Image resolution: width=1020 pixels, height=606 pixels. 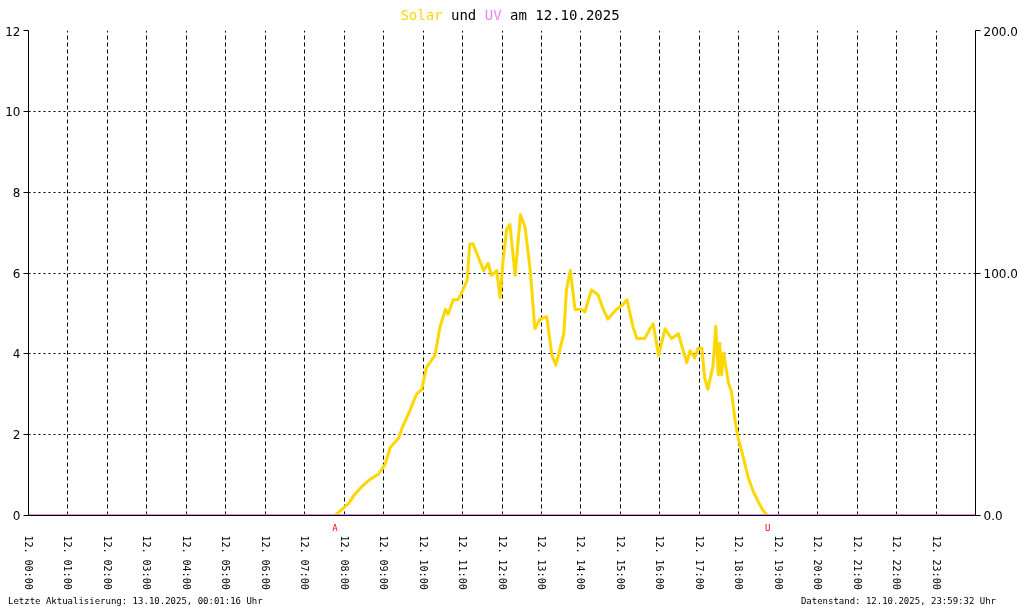 I want to click on x-tick-label: 12. 15:00, so click(x=620, y=562).